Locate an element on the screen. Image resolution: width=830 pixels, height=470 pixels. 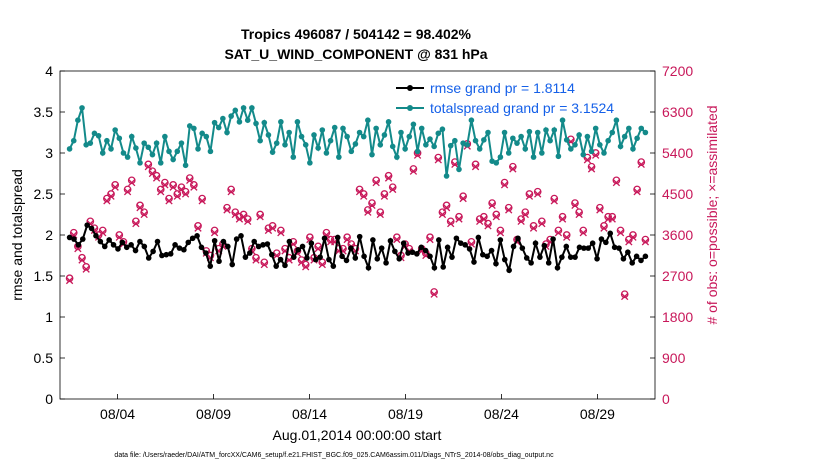
y-axis-label-left: rmse and totalspread is located at coordinates (17, 235).